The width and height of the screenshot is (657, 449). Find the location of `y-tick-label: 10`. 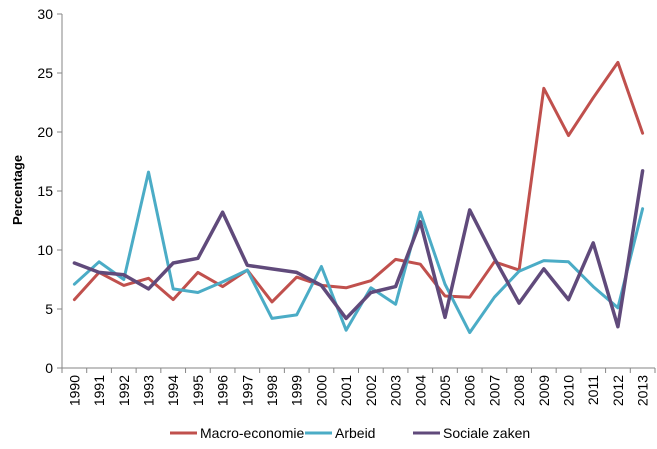

y-tick-label: 10 is located at coordinates (45, 250).